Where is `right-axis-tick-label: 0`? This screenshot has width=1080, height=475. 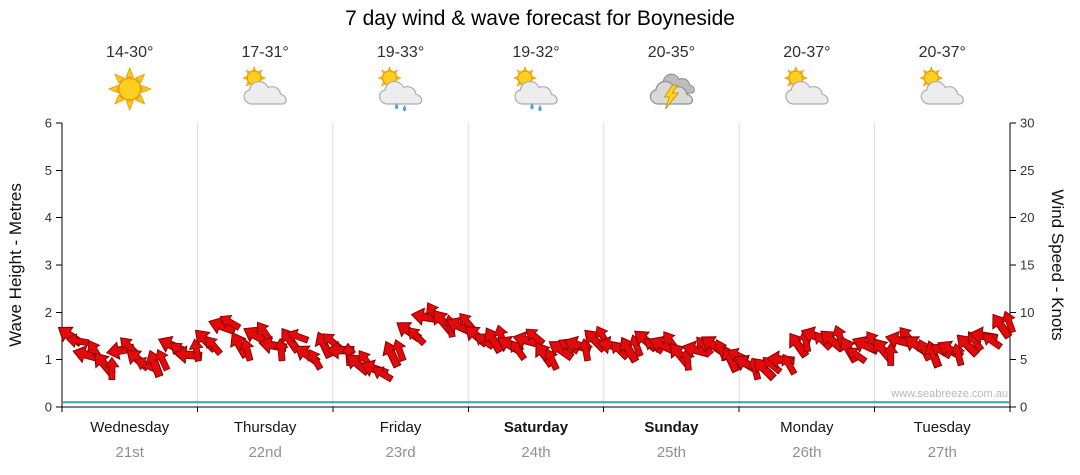
right-axis-tick-label: 0 is located at coordinates (1023, 407).